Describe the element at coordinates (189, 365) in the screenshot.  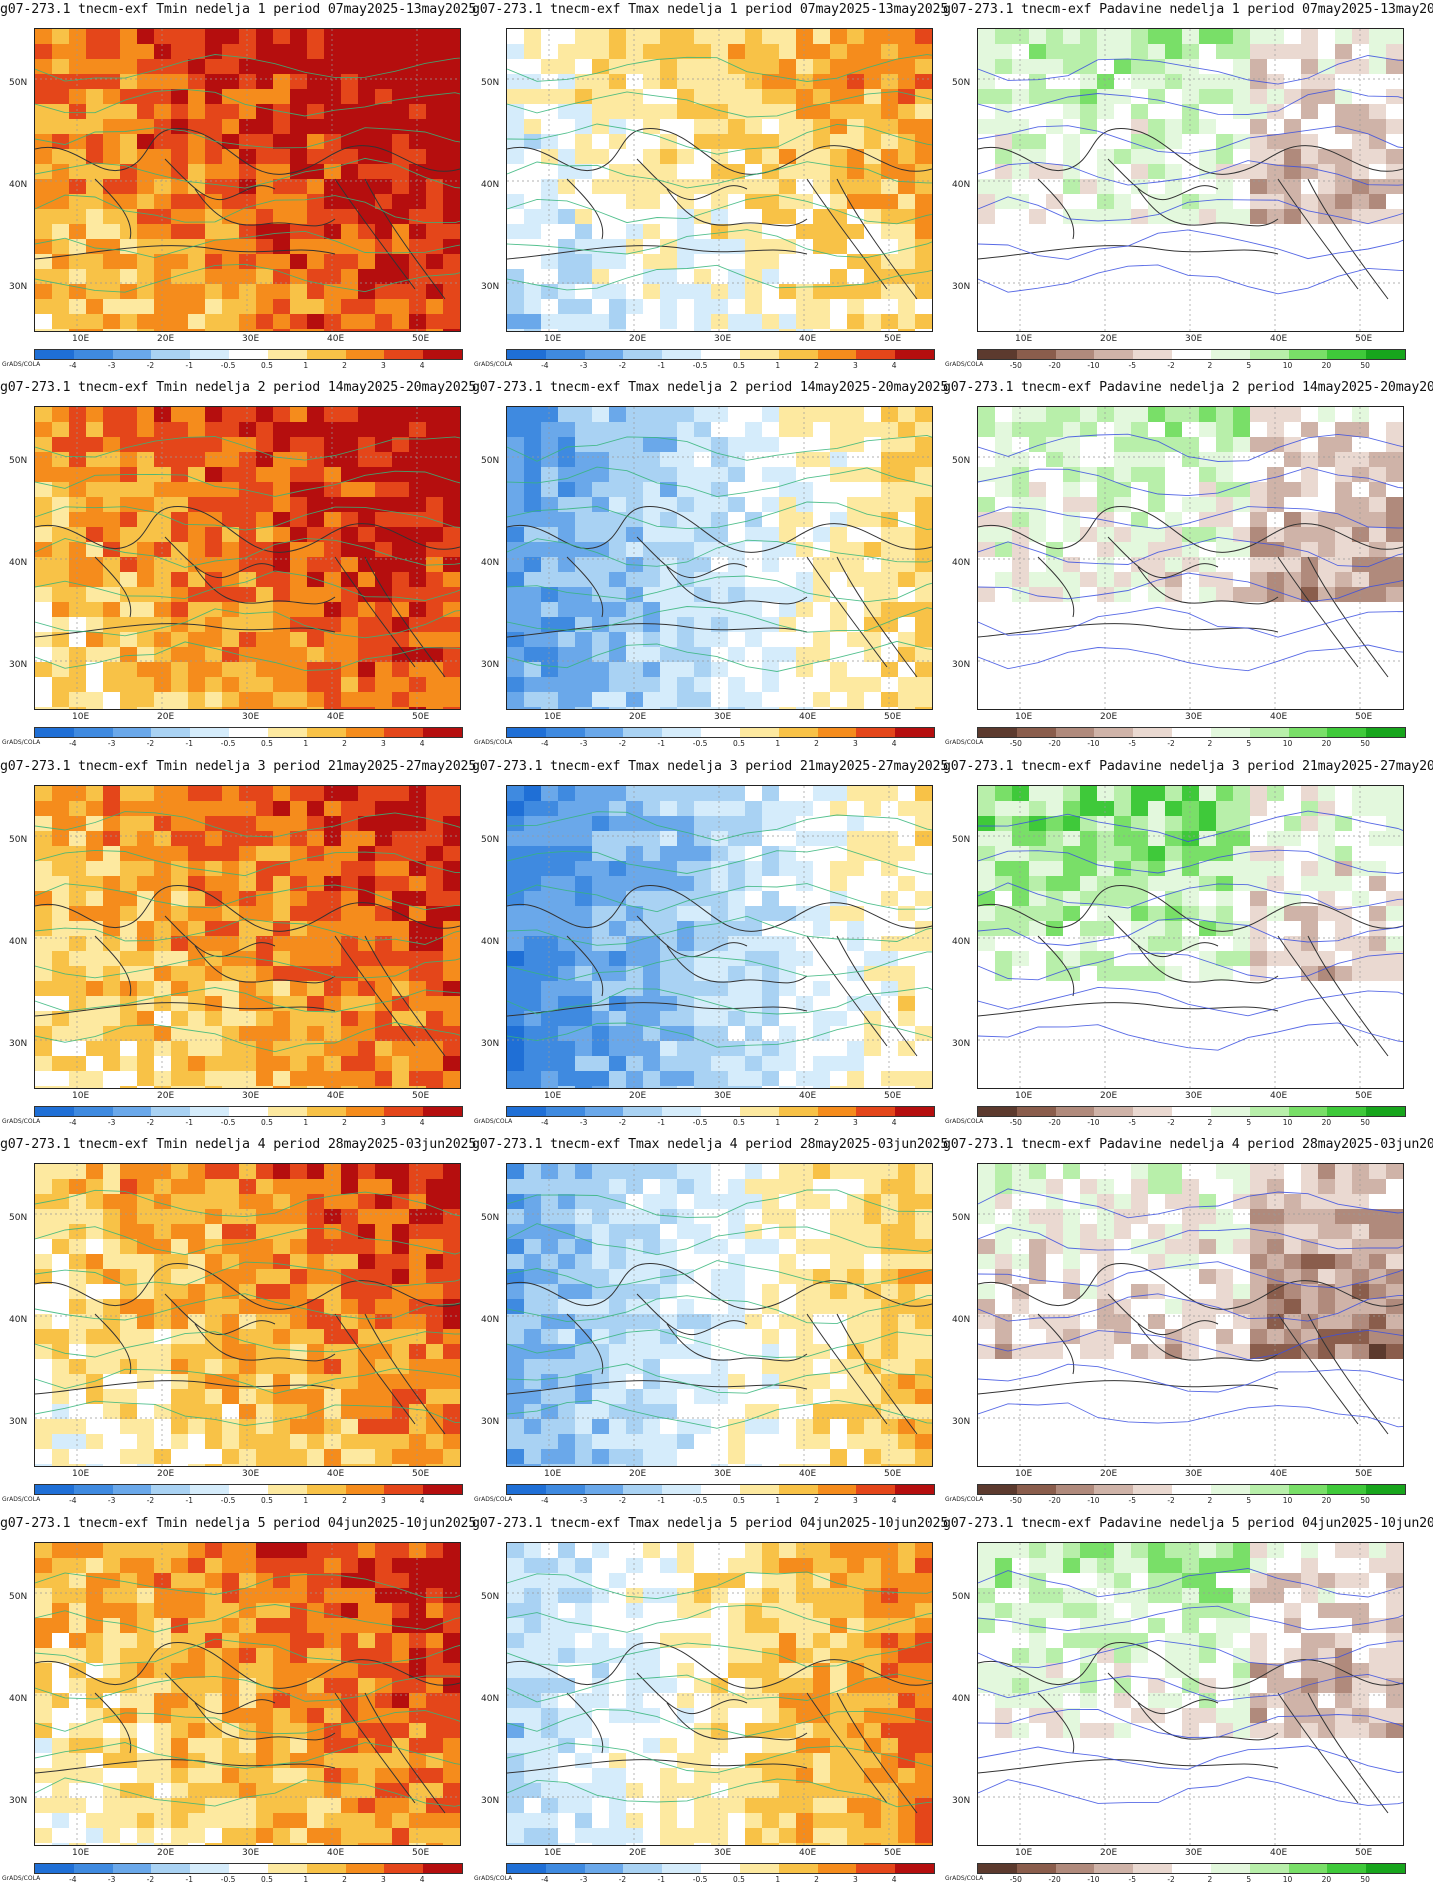
I see `colorbar-tick-label: -1` at that location.